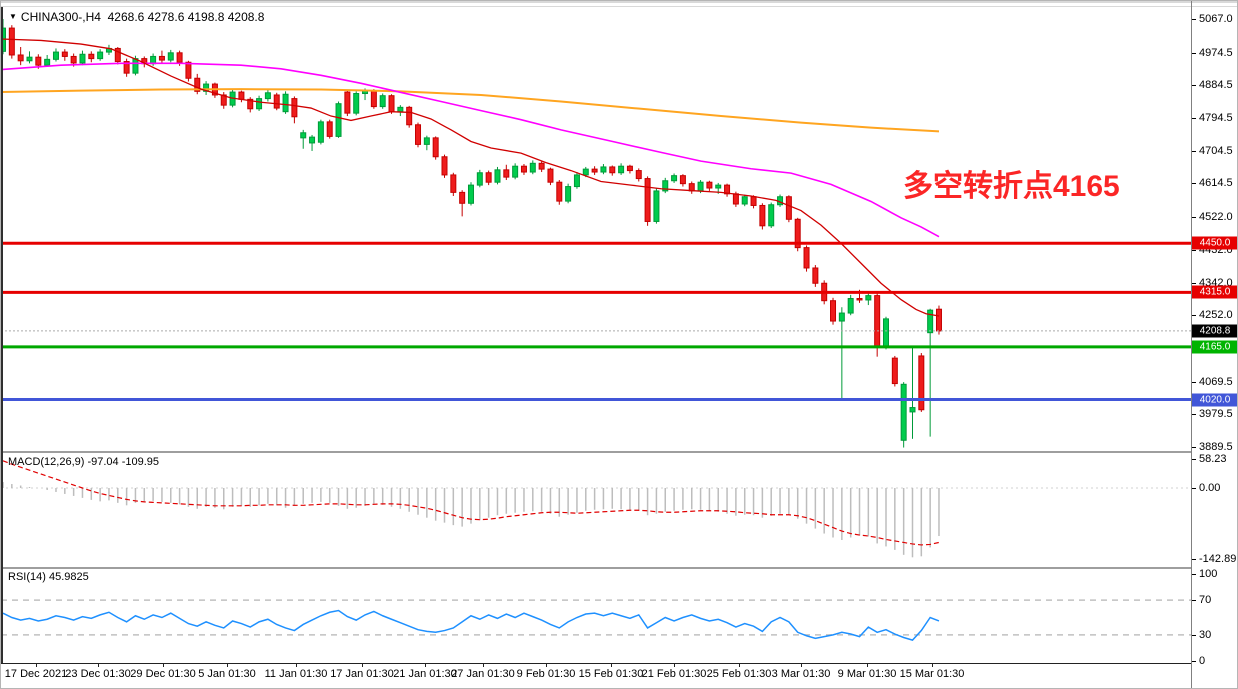 This screenshot has width=1238, height=689. What do you see at coordinates (1194, 250) in the screenshot?
I see `price-tick-4432.0-tickmark` at bounding box center [1194, 250].